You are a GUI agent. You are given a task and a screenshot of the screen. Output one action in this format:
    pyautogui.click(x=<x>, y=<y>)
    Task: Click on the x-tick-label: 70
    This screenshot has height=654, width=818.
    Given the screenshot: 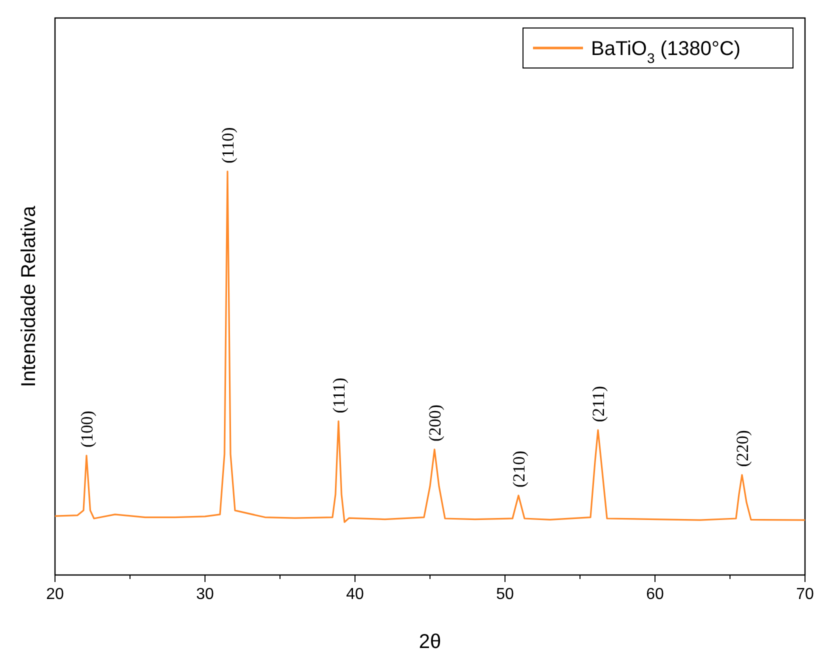 What is the action you would take?
    pyautogui.click(x=805, y=594)
    